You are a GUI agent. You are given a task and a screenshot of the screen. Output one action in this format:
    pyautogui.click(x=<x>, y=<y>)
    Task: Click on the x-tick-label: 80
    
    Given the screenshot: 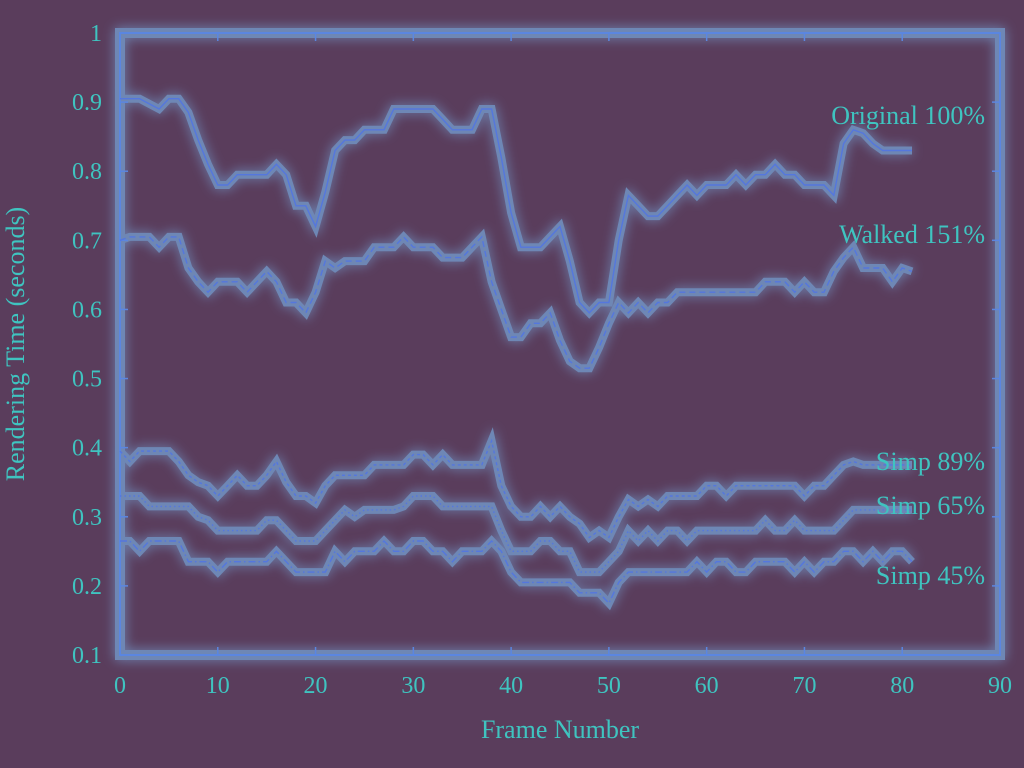 What is the action you would take?
    pyautogui.click(x=902, y=686)
    